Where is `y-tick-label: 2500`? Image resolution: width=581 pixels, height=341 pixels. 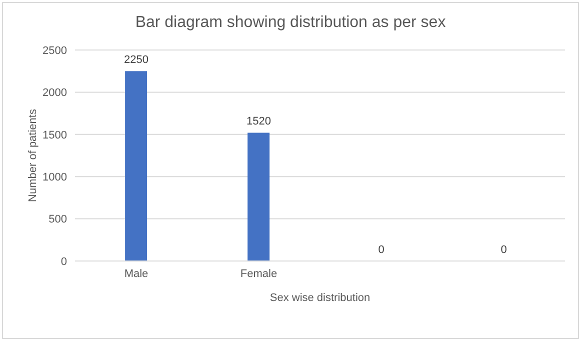 y-tick-label: 2500 is located at coordinates (54, 50).